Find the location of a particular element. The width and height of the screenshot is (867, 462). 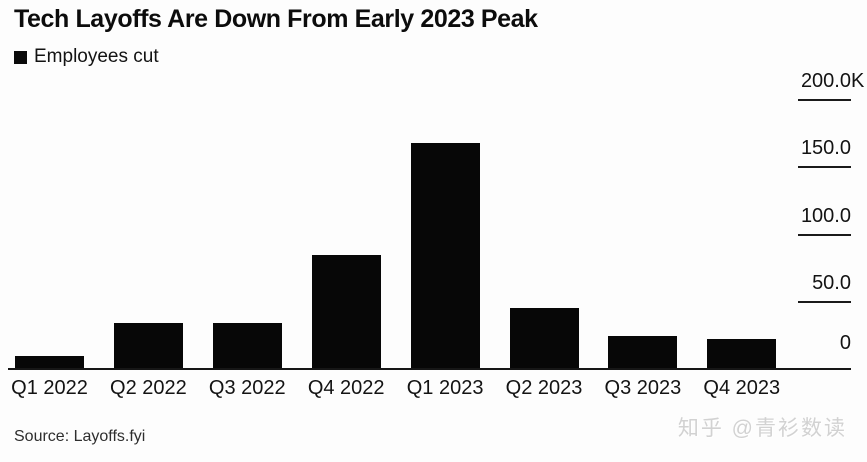

watermark-text: 知乎 @青衫数读 is located at coordinates (762, 428).